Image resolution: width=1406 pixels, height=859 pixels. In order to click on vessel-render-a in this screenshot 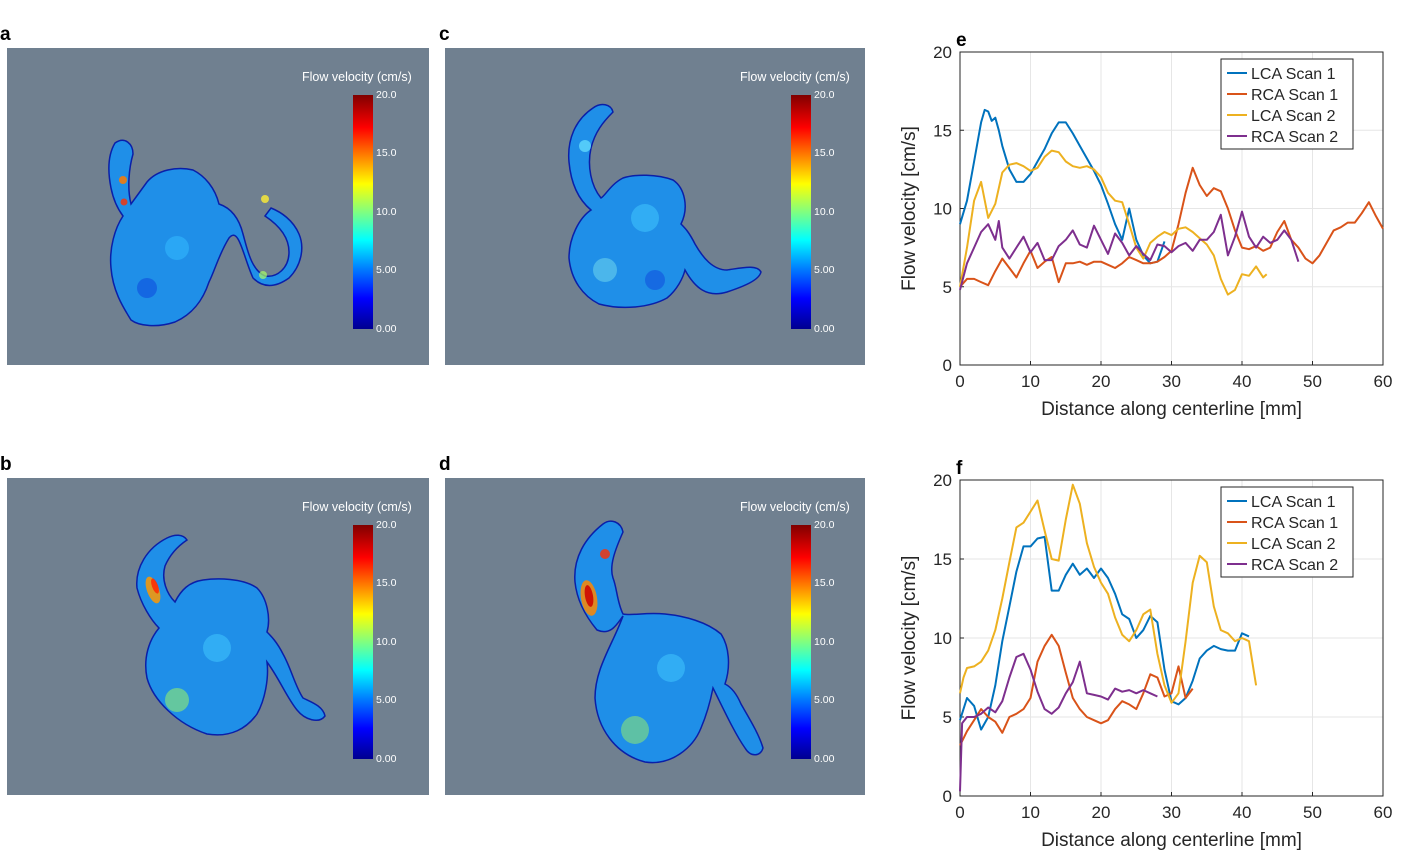, I will do `click(205, 233)`.